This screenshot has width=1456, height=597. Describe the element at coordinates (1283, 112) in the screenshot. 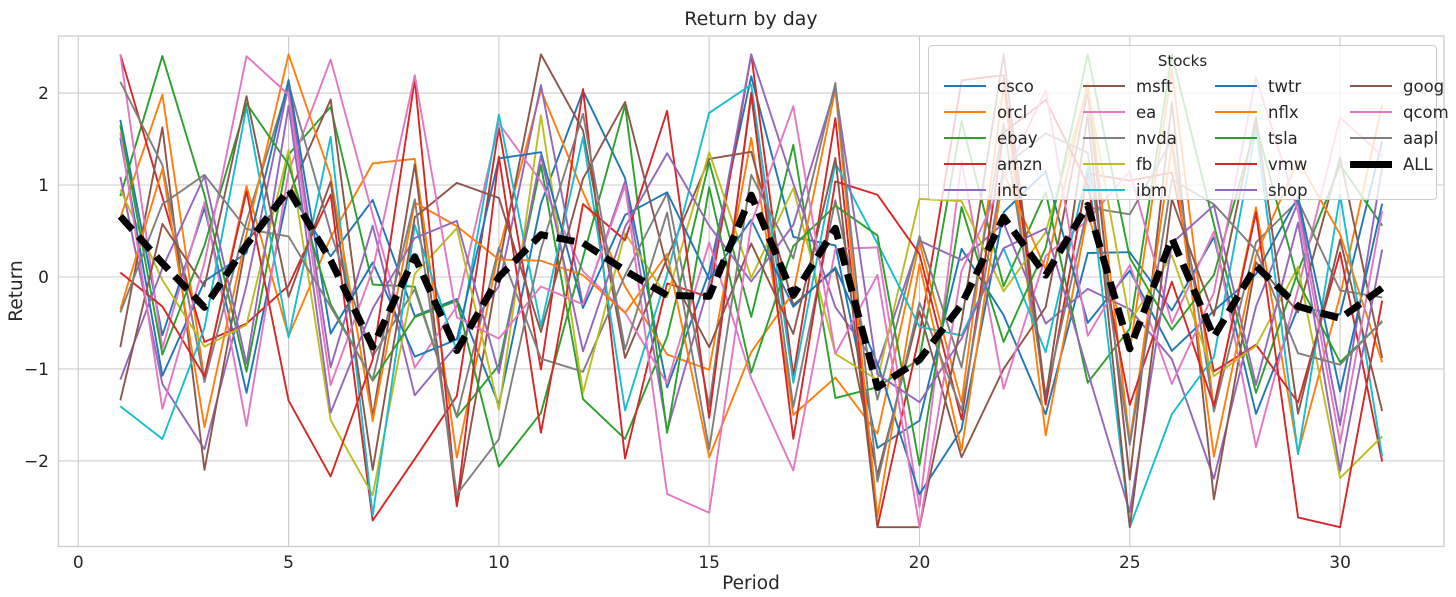

I see `legend-label: nflx` at that location.